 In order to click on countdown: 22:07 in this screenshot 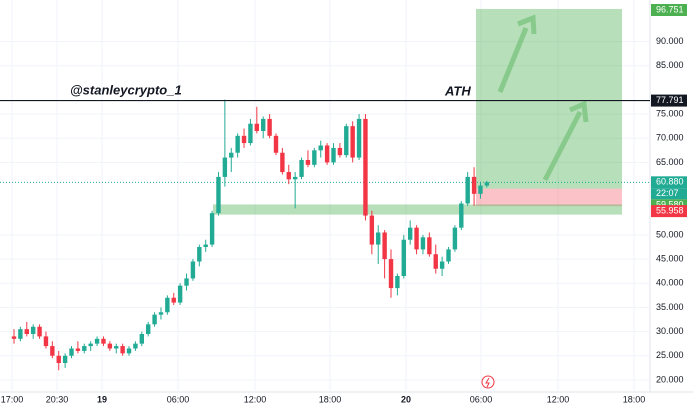, I will do `click(667, 193)`.